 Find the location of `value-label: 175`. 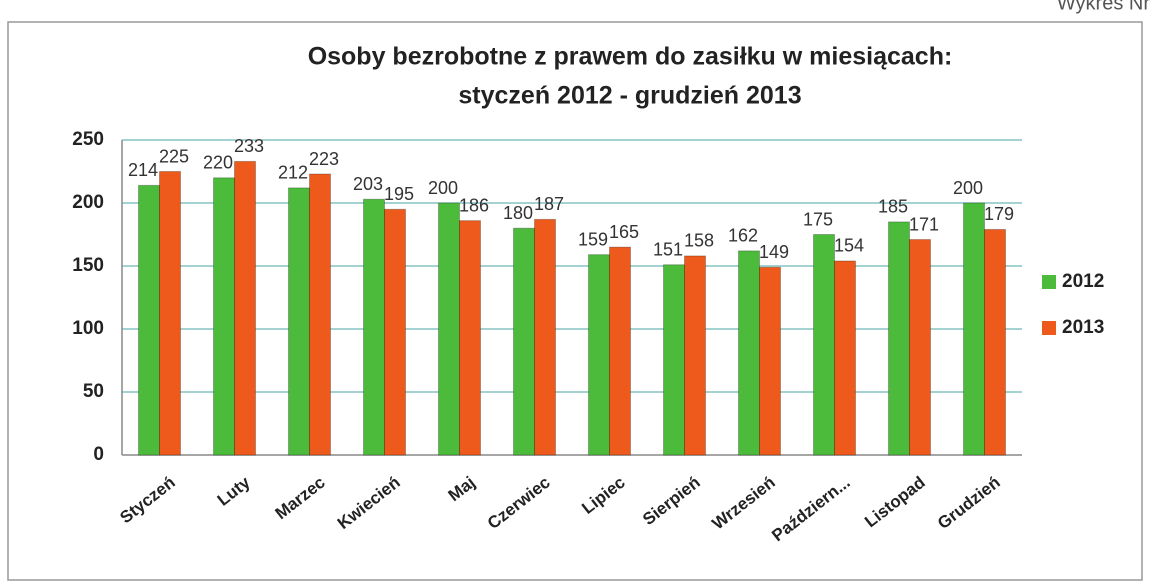

value-label: 175 is located at coordinates (818, 219).